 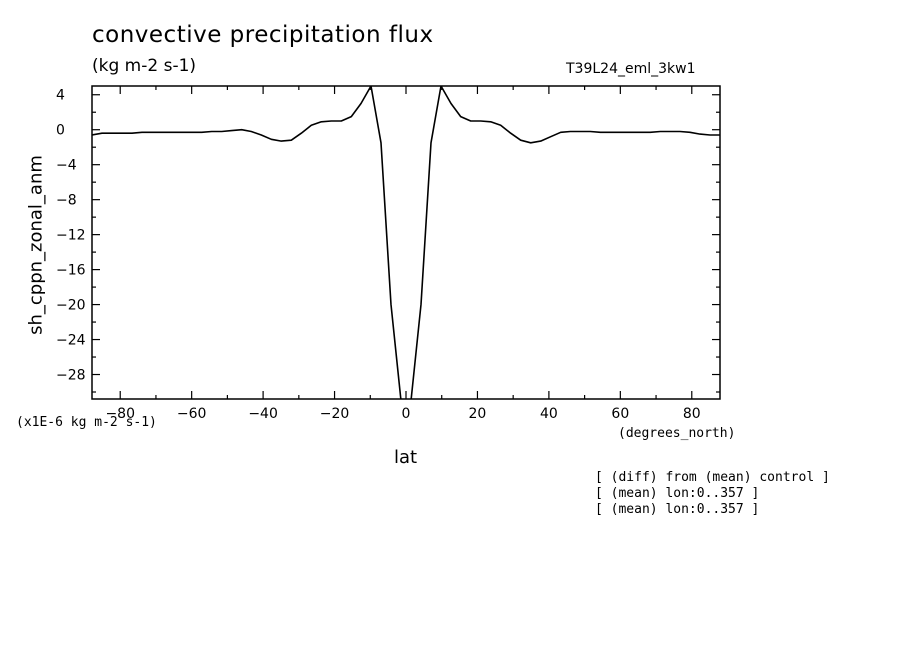 I want to click on y-tick-label: 4, so click(x=60, y=96).